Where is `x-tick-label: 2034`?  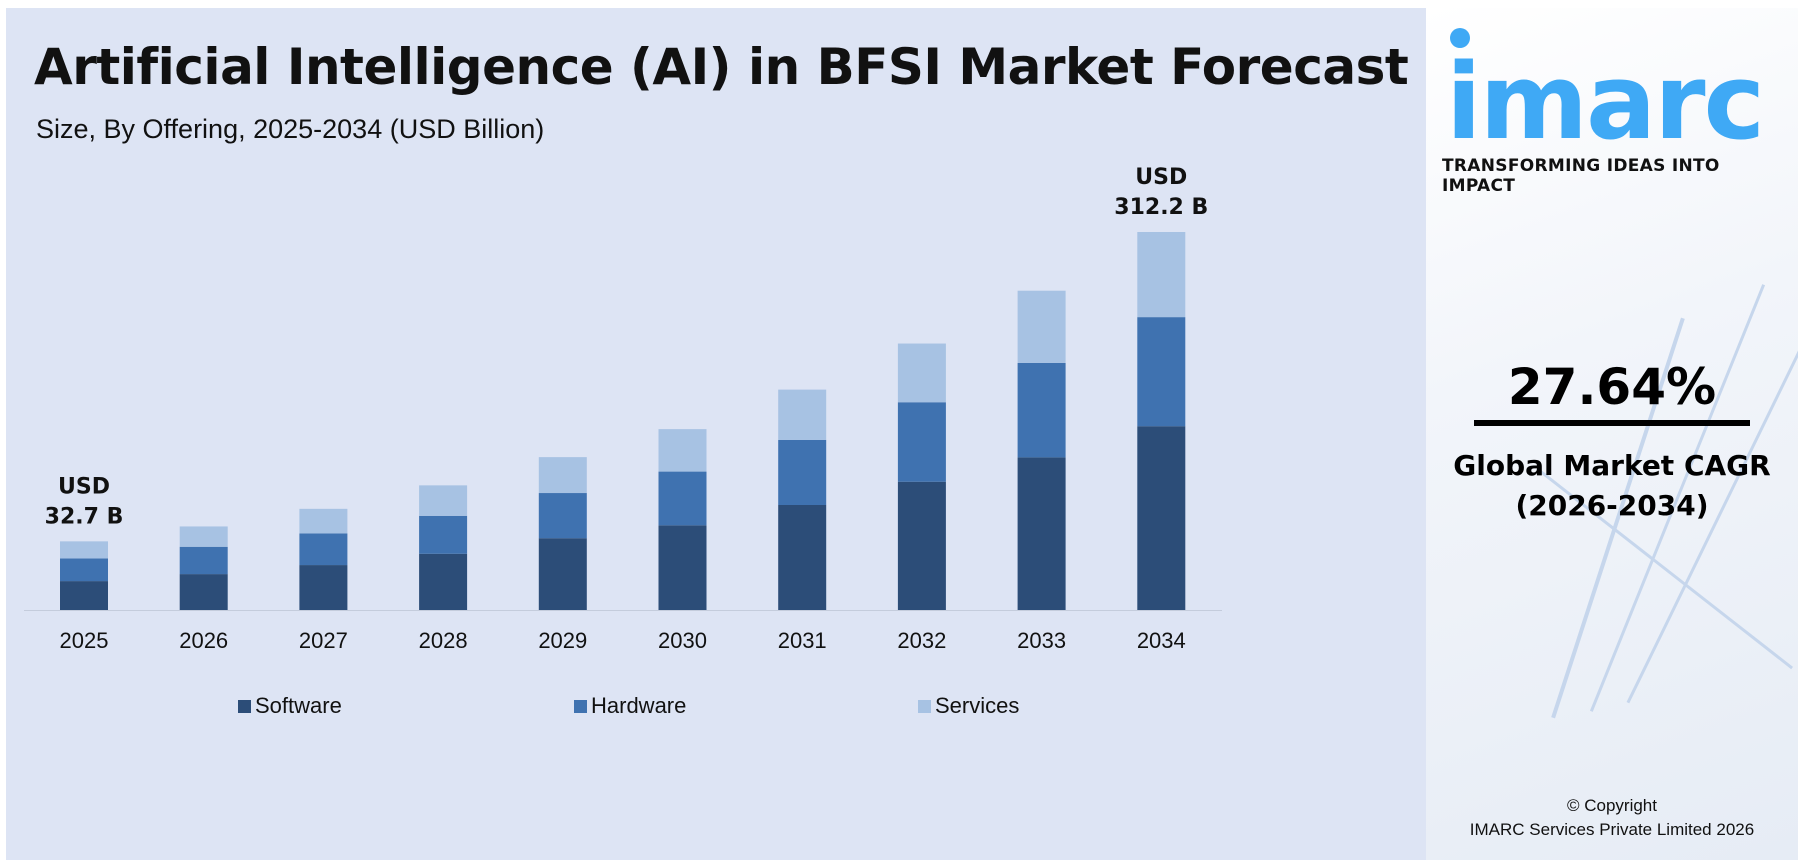 x-tick-label: 2034 is located at coordinates (1161, 640).